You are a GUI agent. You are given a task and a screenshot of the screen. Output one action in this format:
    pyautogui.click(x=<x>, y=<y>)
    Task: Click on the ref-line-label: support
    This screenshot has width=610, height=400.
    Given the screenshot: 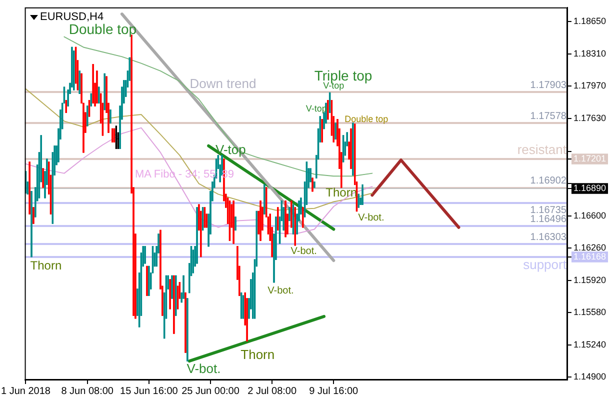 What is the action you would take?
    pyautogui.click(x=545, y=264)
    